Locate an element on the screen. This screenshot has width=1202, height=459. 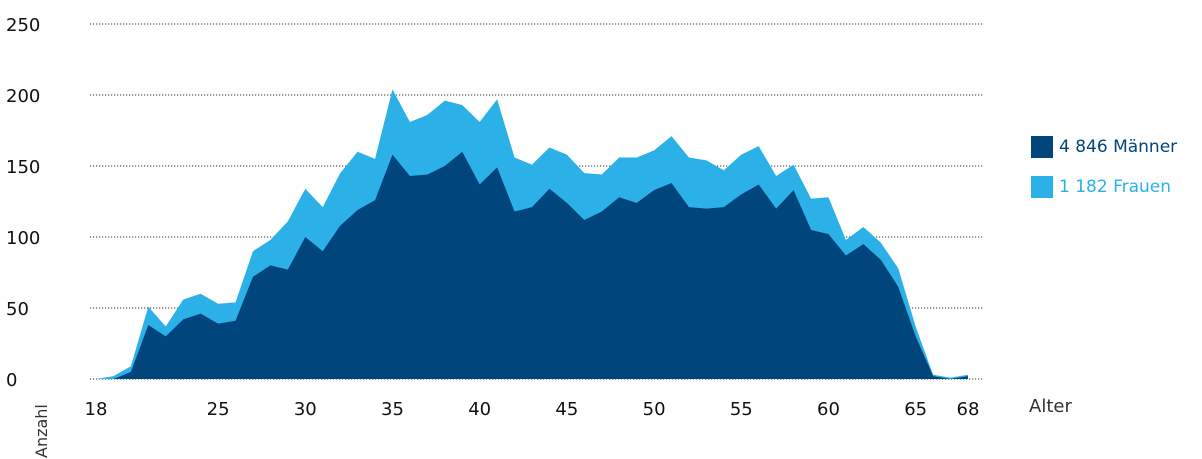
legend-label-frauen: 1 182 Frauen is located at coordinates (1115, 187).